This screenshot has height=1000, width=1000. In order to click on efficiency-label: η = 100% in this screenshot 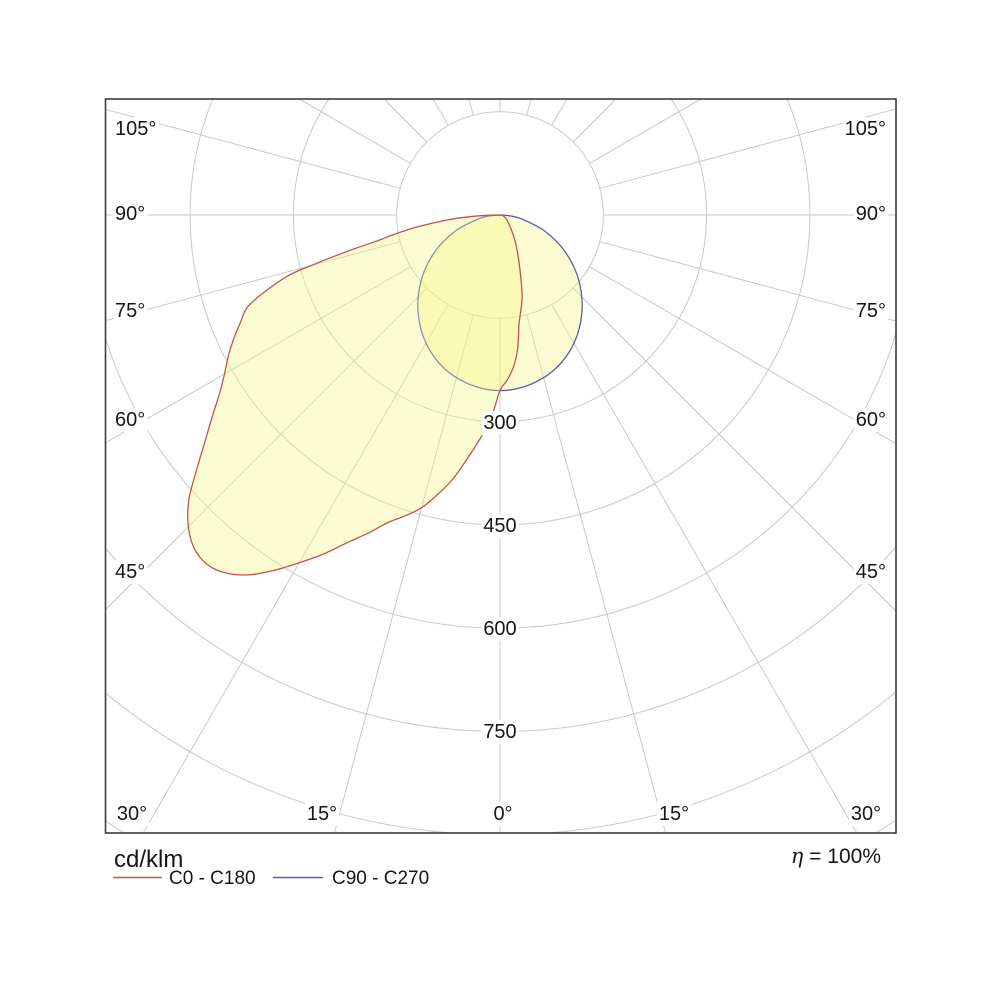, I will do `click(836, 856)`.